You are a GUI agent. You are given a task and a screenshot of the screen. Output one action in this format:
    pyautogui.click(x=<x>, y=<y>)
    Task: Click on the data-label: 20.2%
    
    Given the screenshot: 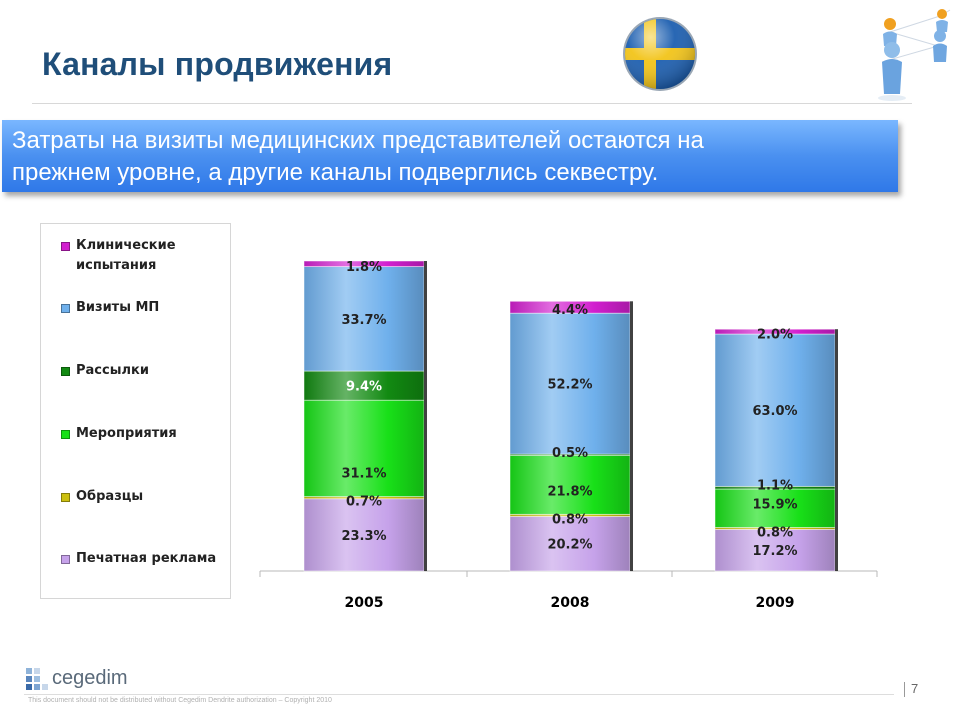 What is the action you would take?
    pyautogui.click(x=569, y=545)
    